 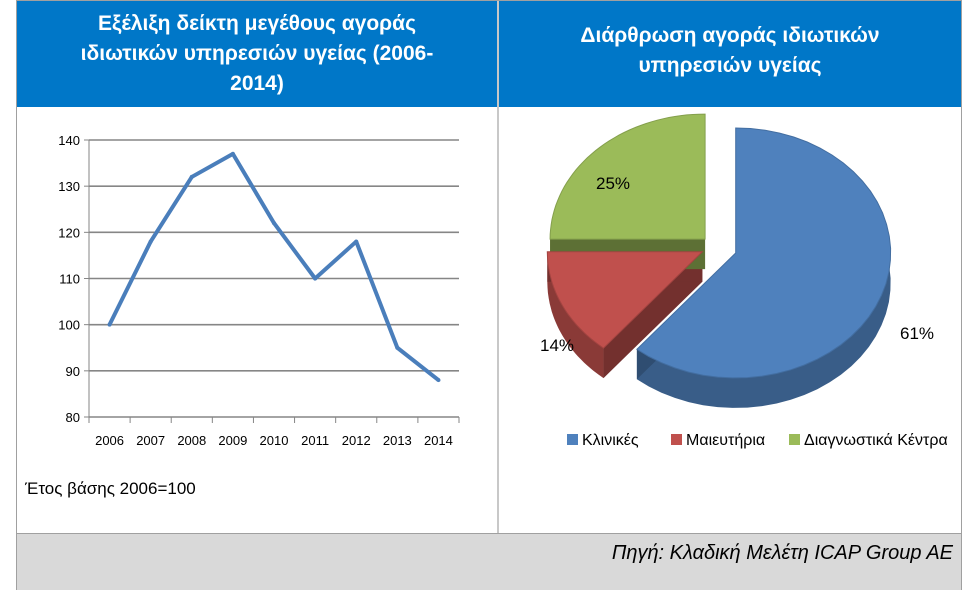 I want to click on legend-label-0: Κλινικές, so click(x=610, y=440).